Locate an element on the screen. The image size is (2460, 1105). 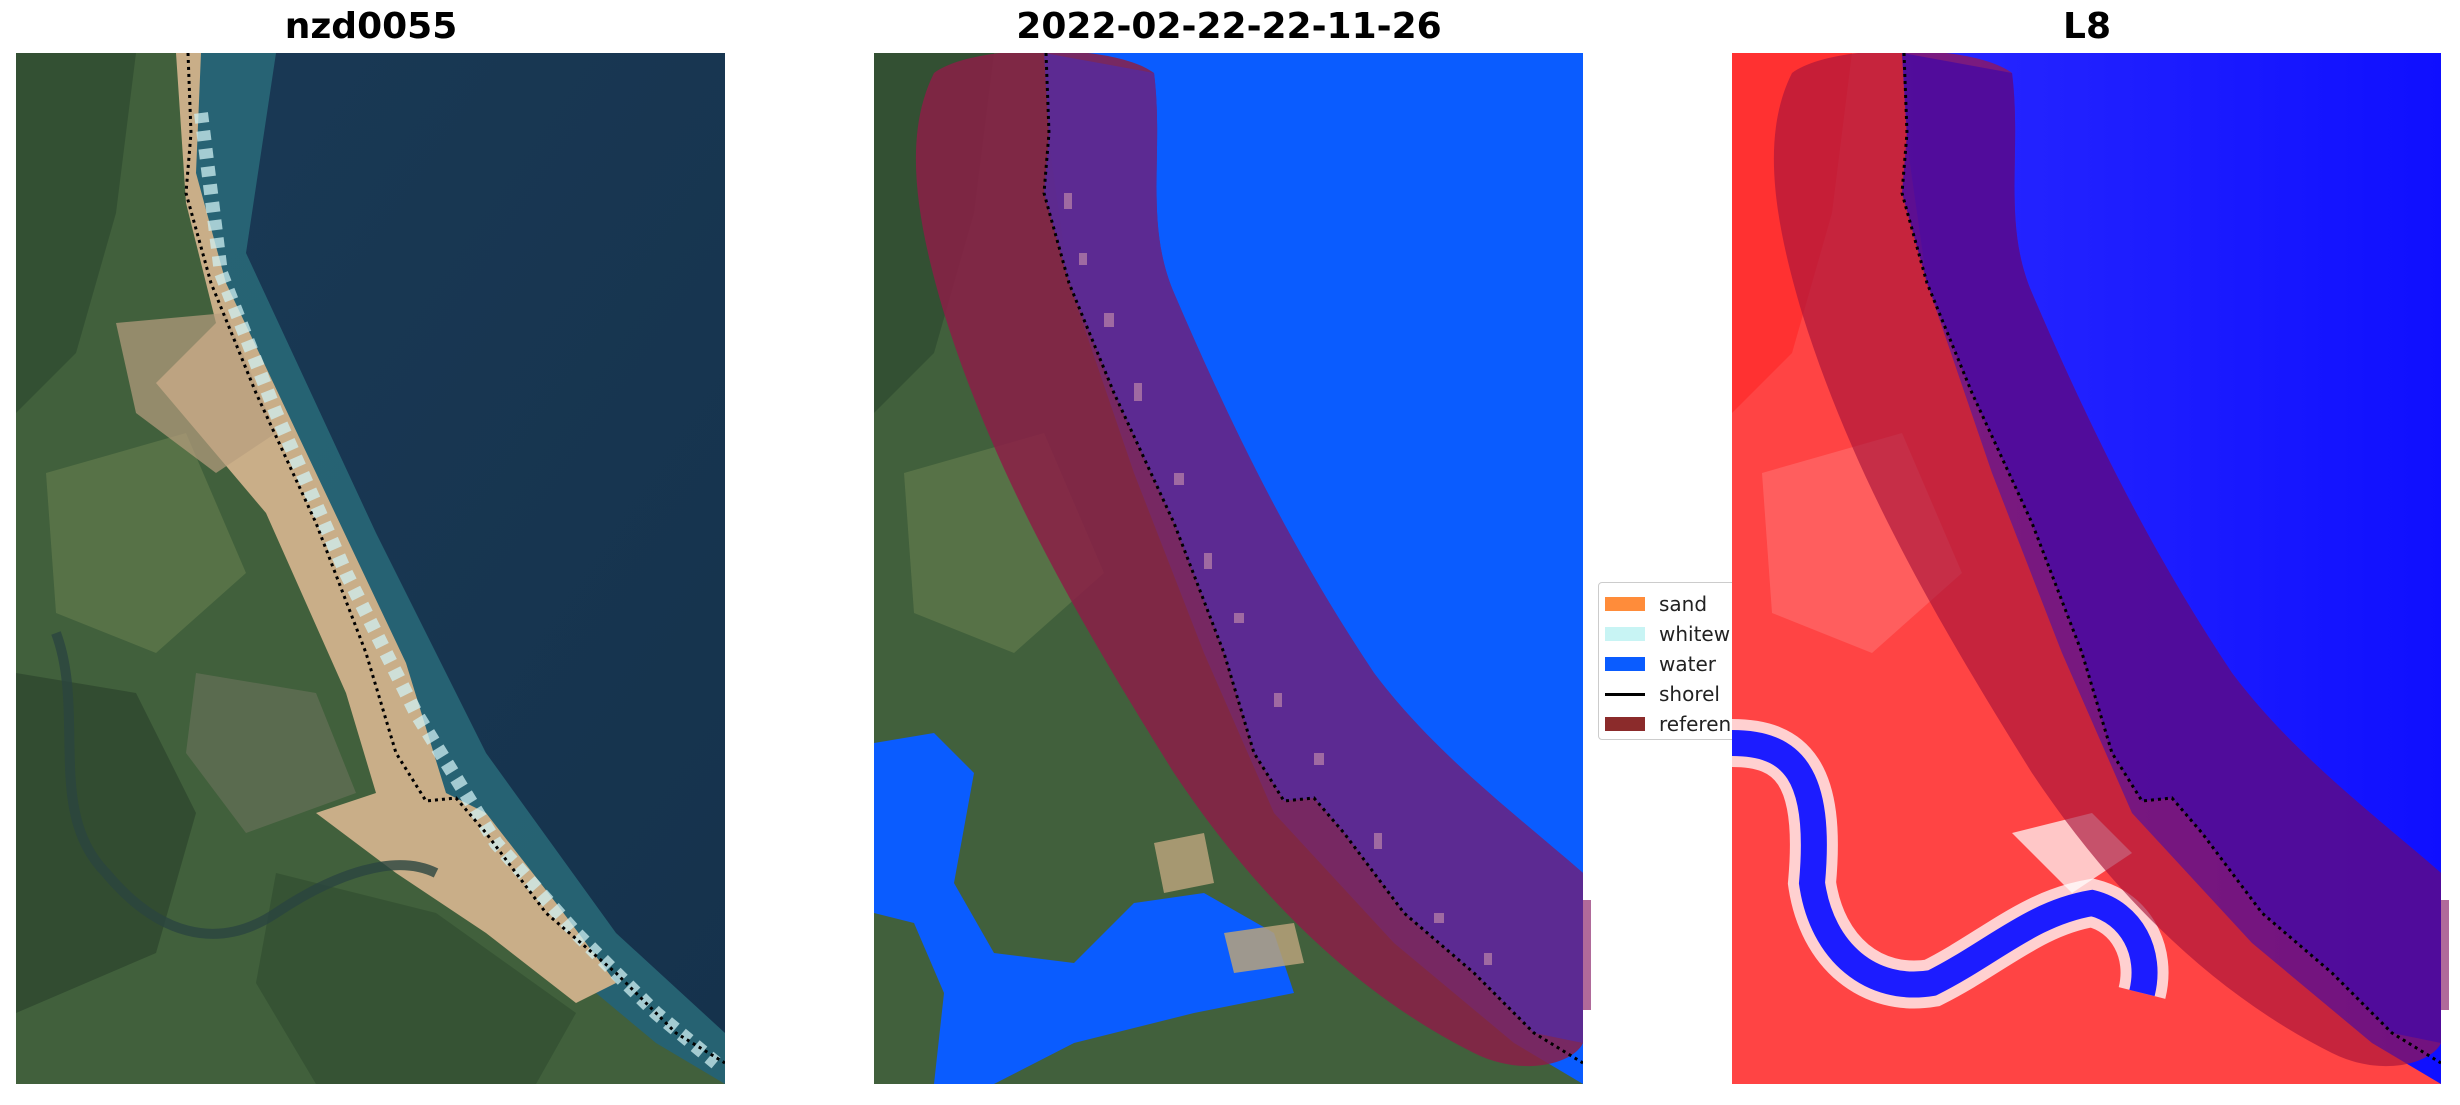
legend-label-water: water is located at coordinates (1687, 664).